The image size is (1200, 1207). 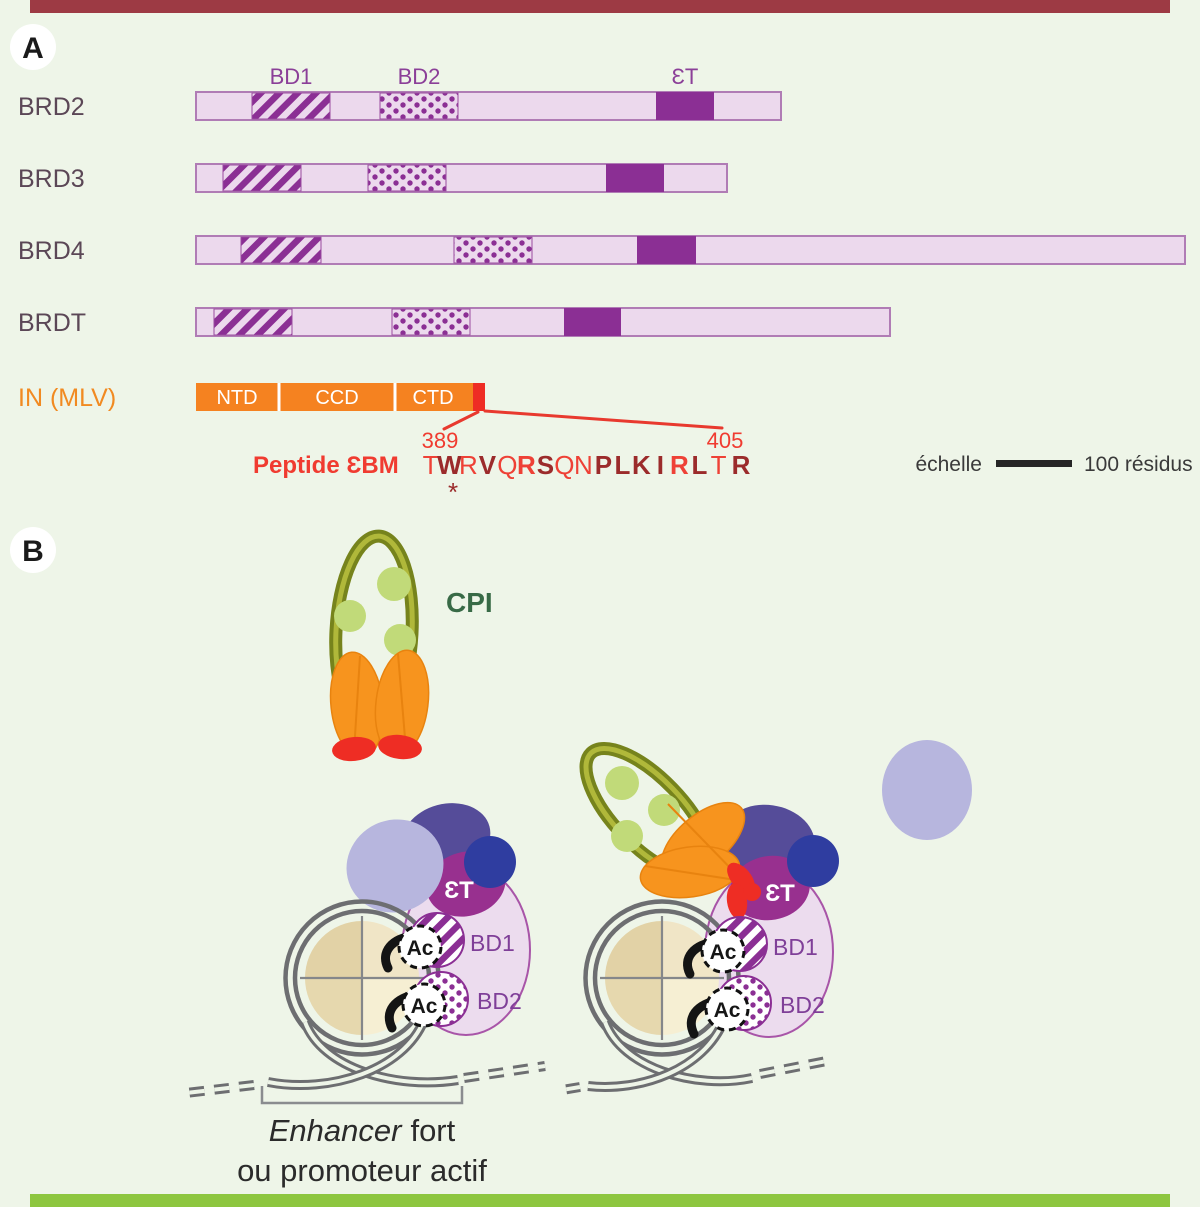 I want to click on caption-italic: Enhancer, so click(x=336, y=1130).